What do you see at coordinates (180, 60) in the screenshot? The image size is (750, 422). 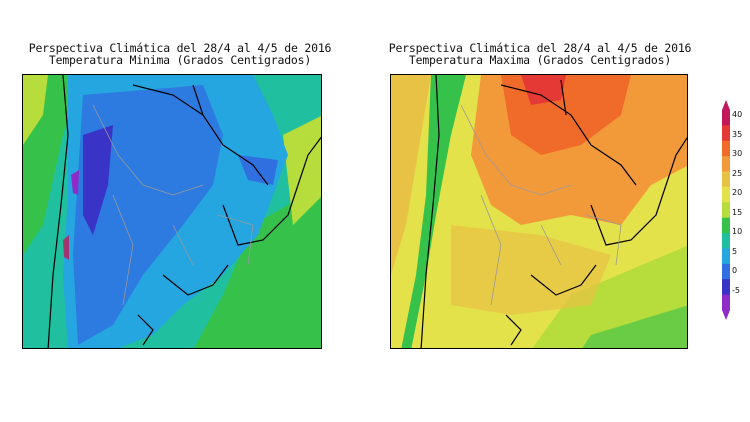 I see `title-line2: Temperatura Minima (Grados Centigrados)` at bounding box center [180, 60].